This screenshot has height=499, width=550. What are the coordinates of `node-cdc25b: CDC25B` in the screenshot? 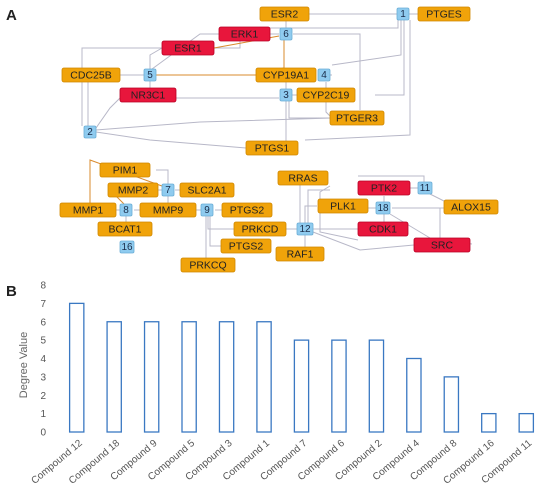 It's located at (91, 75).